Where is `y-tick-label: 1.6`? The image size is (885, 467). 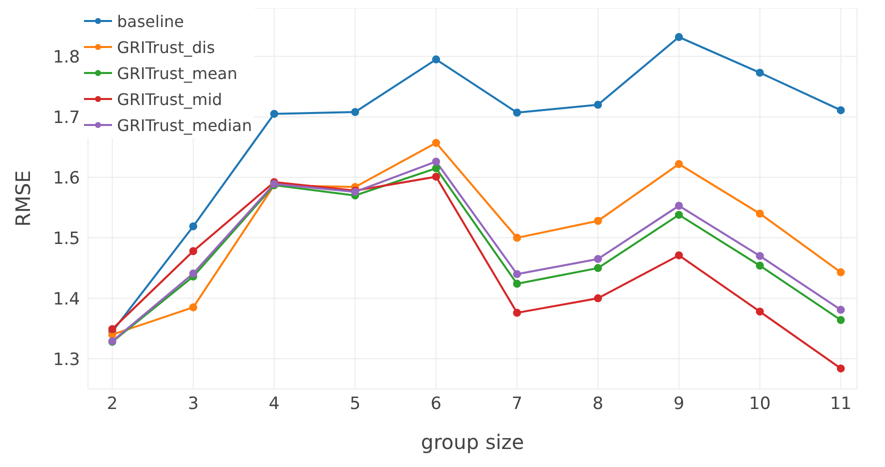
y-tick-label: 1.6 is located at coordinates (66, 178).